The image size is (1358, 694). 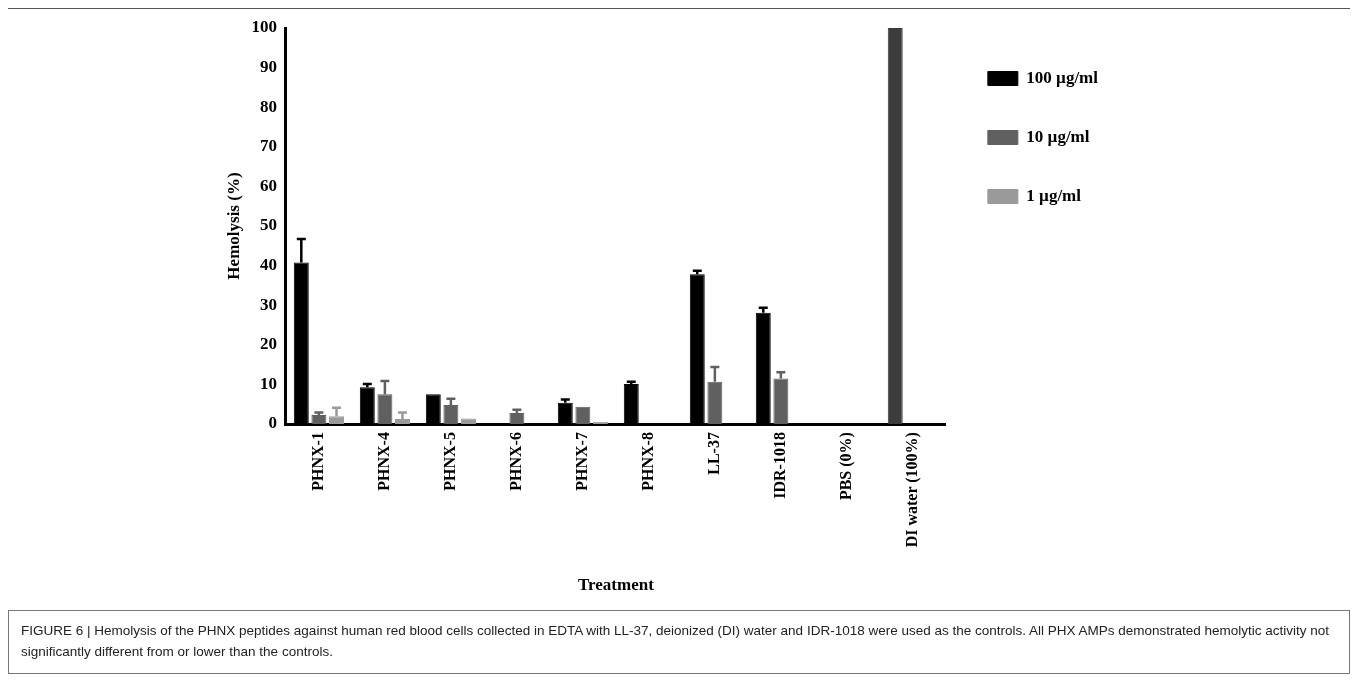 I want to click on x-tick-label: PHNX-5, so click(x=450, y=461).